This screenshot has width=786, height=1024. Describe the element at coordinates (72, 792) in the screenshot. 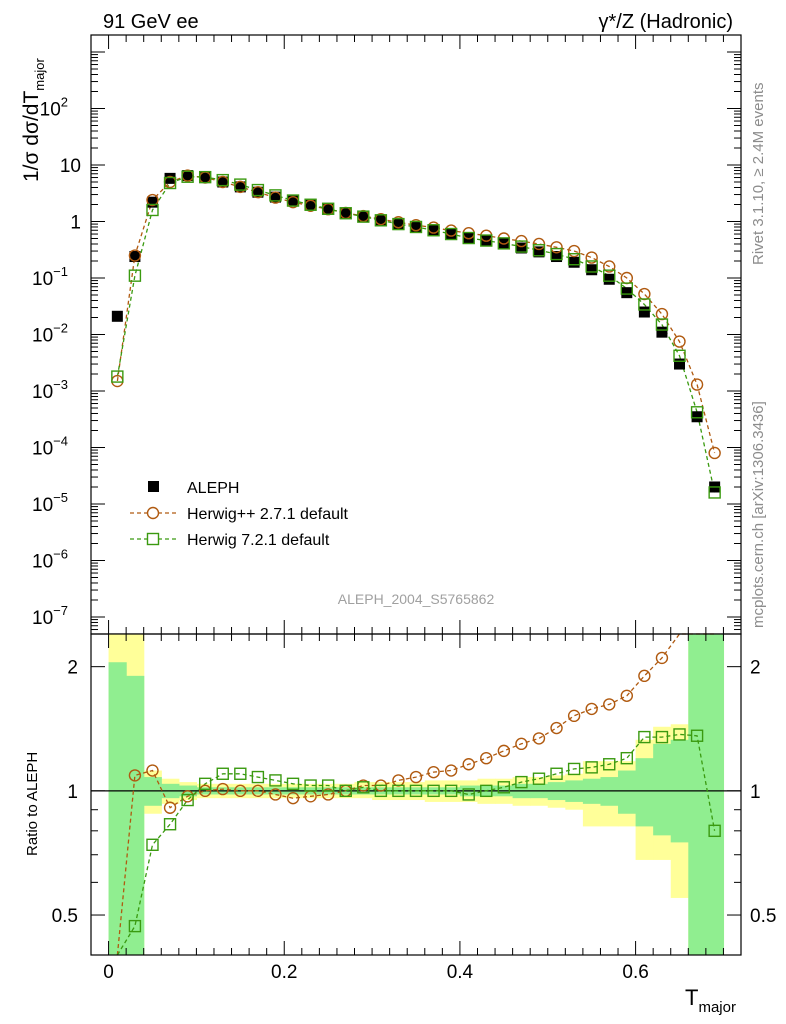

I see `ratio-y-tick-label: 1` at that location.